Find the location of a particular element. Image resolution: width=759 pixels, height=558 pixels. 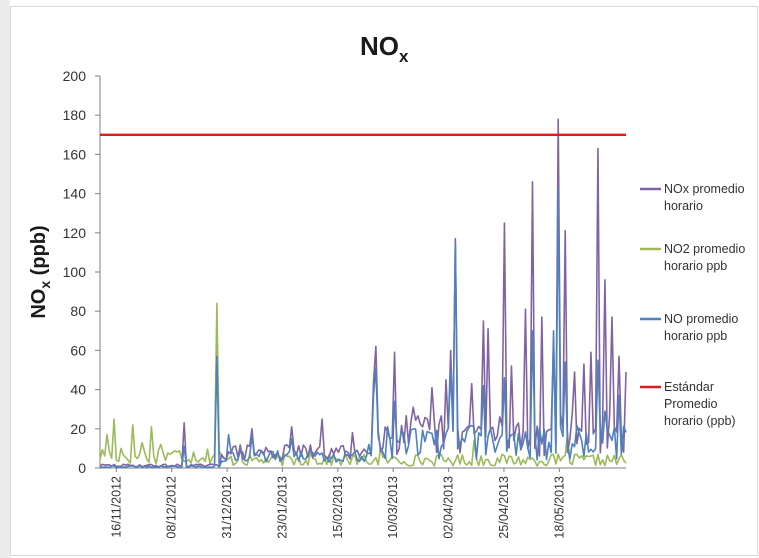

x-tick-label: 18/05/2013 is located at coordinates (559, 507).